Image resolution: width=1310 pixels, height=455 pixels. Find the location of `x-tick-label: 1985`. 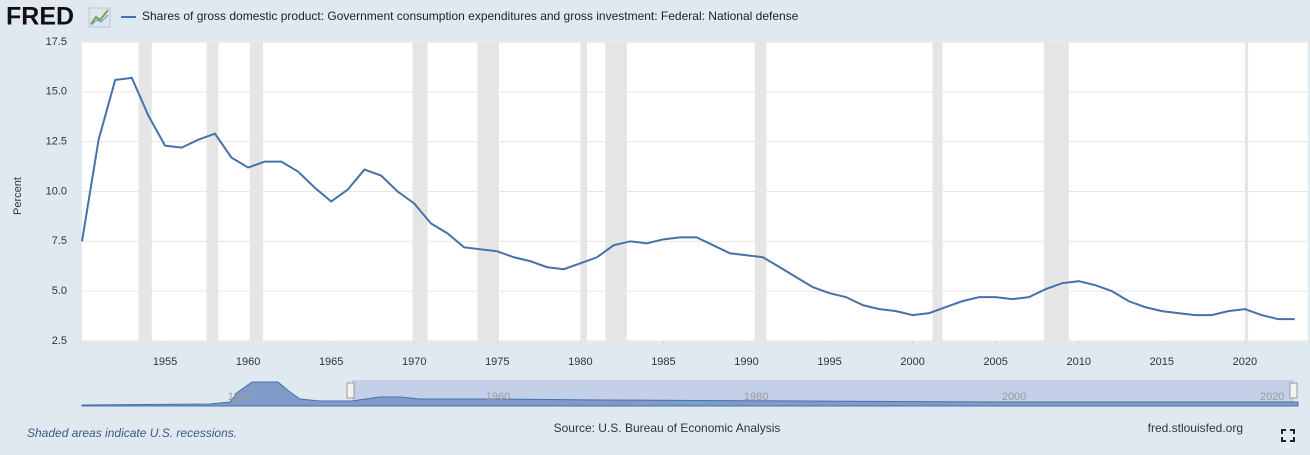

x-tick-label: 1985 is located at coordinates (663, 362).